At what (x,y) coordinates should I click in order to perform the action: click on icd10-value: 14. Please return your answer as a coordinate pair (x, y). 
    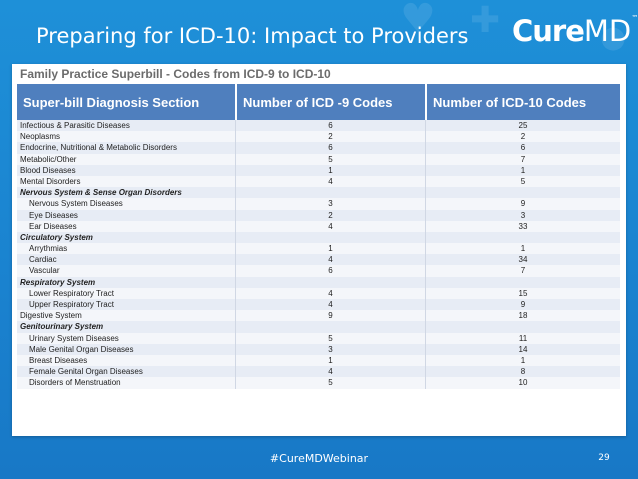
    Looking at the image, I should click on (522, 349).